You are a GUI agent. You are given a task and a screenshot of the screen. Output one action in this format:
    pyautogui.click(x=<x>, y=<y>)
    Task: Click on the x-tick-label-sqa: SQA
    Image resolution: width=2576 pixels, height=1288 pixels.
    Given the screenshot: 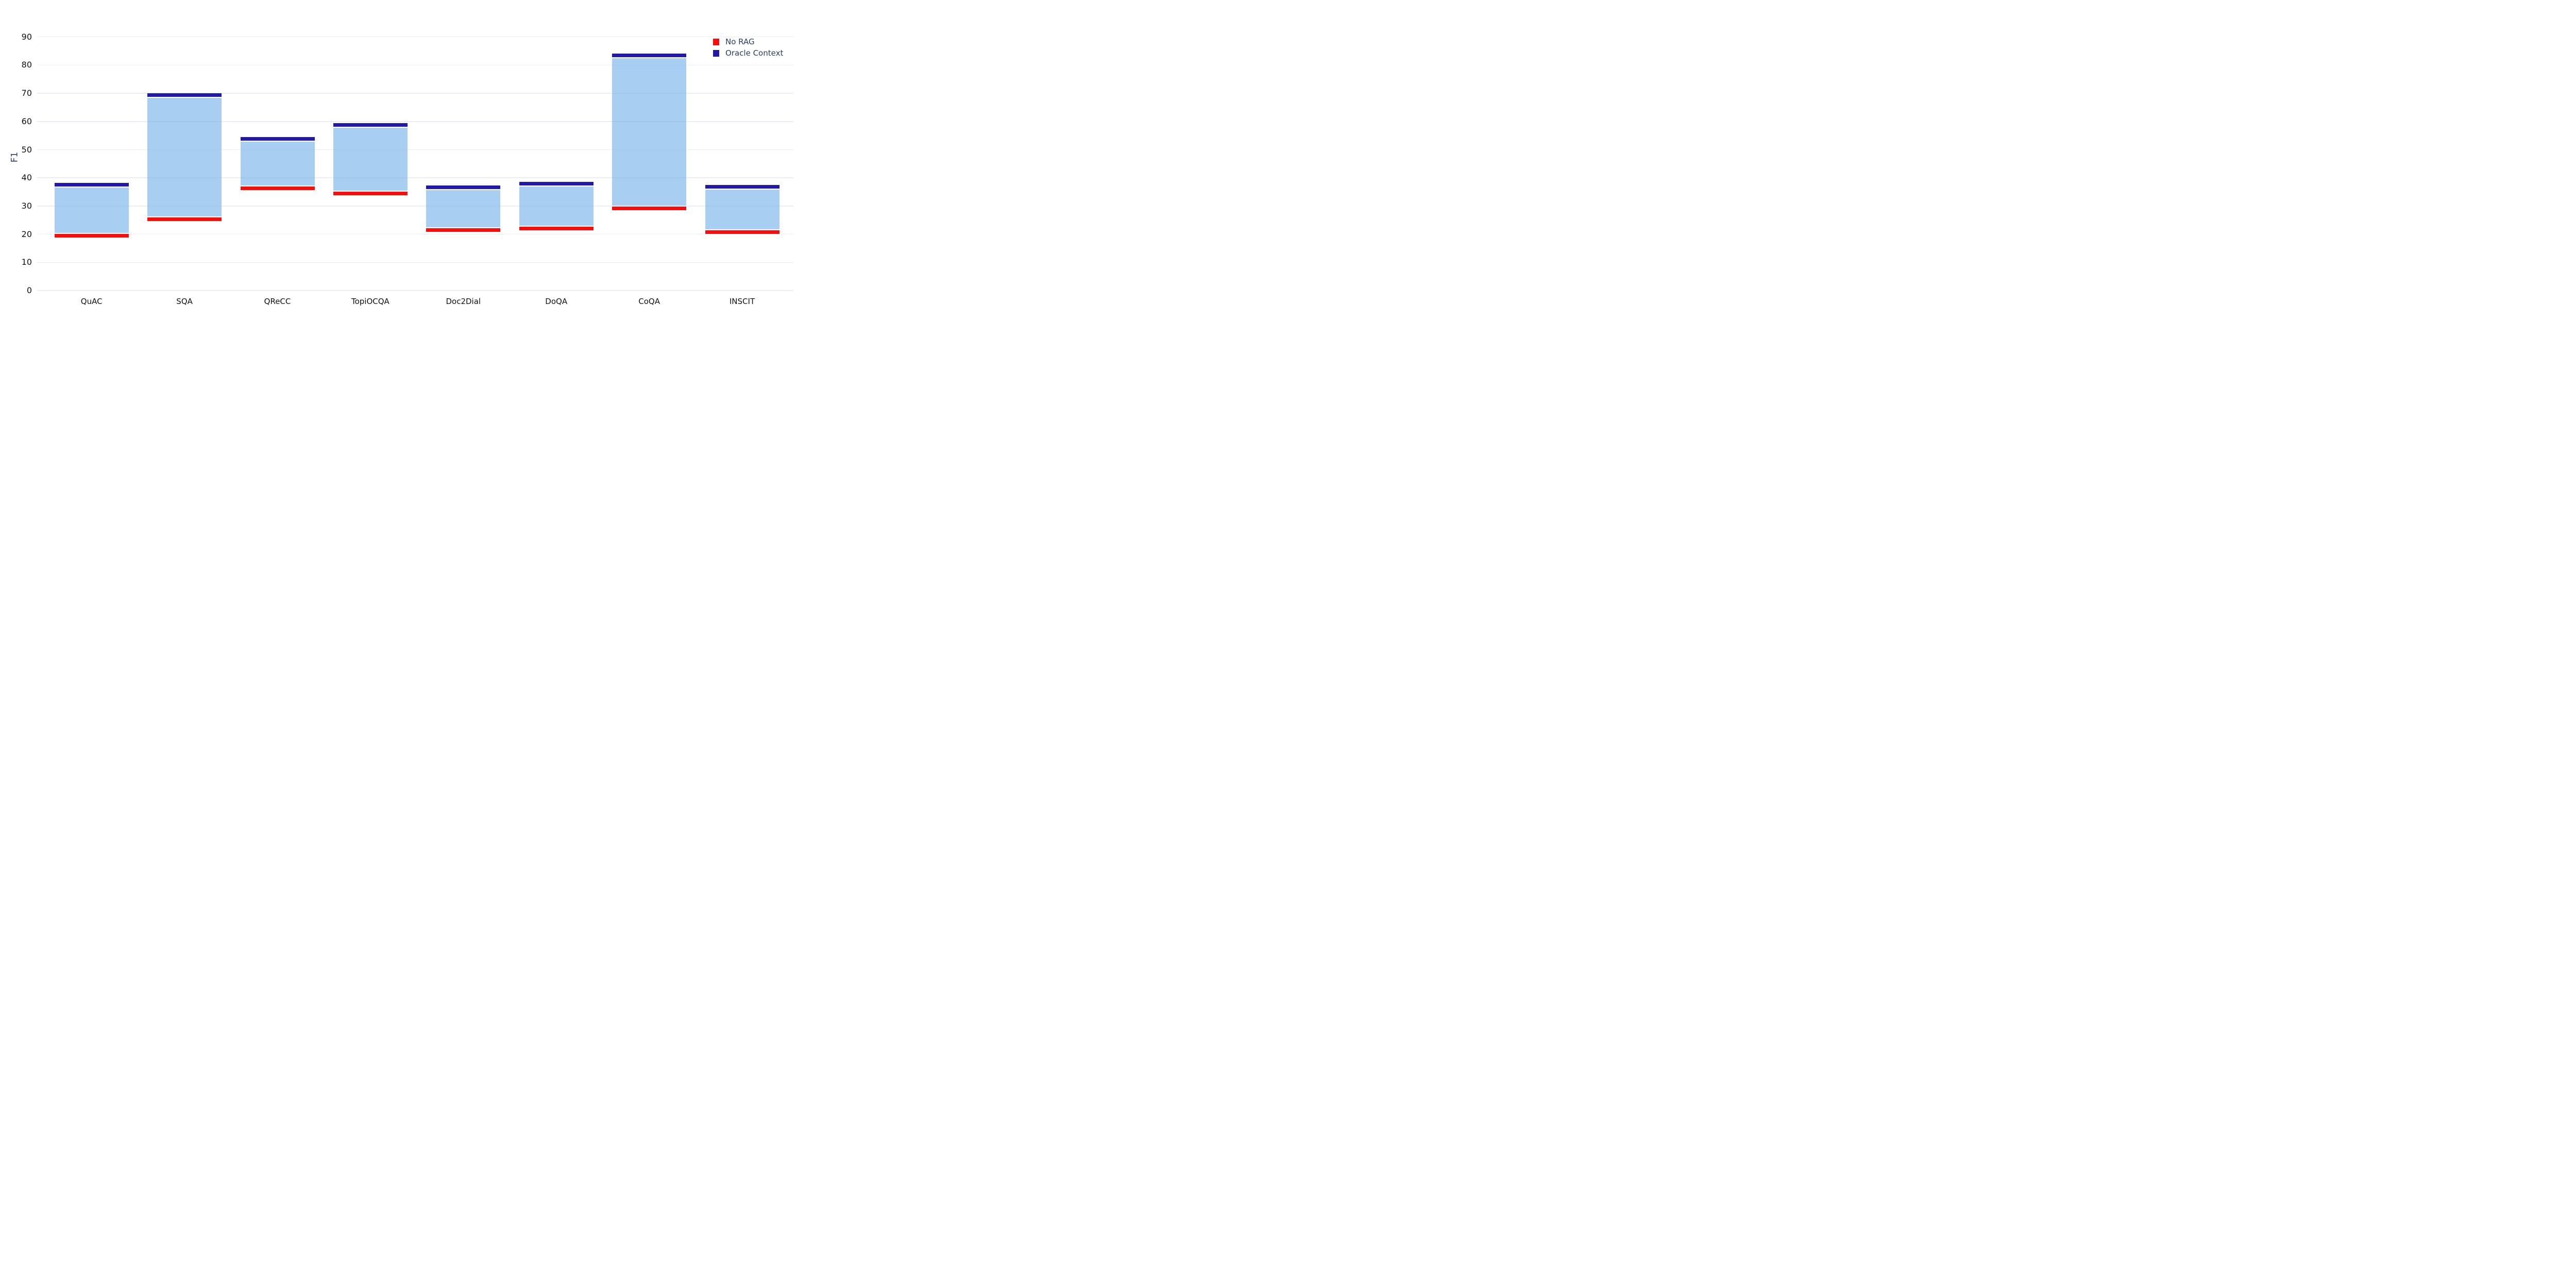 What is the action you would take?
    pyautogui.click(x=184, y=301)
    